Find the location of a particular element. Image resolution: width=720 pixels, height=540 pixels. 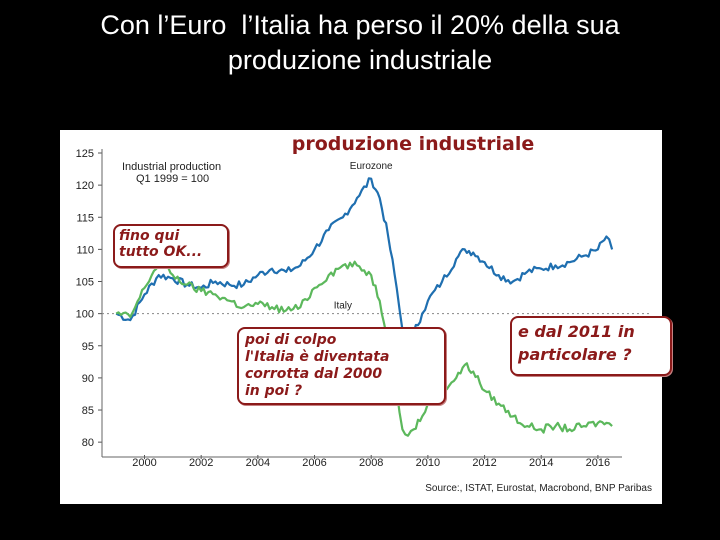

x-tick-label: 2016 is located at coordinates (598, 463).